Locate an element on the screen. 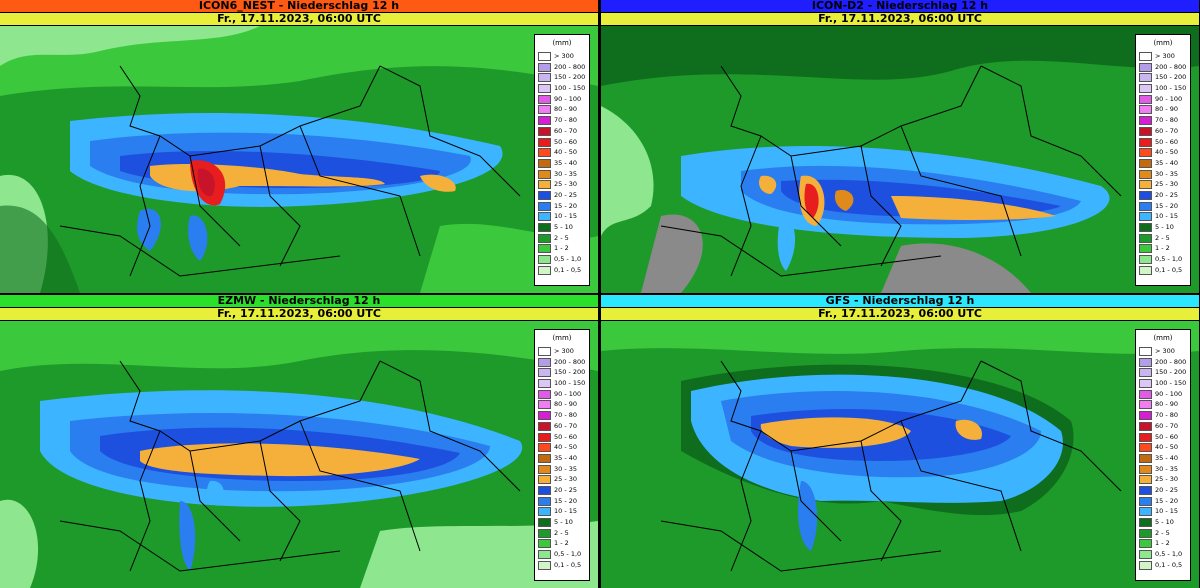  legend-label: 80 - 90 is located at coordinates (566, 404).